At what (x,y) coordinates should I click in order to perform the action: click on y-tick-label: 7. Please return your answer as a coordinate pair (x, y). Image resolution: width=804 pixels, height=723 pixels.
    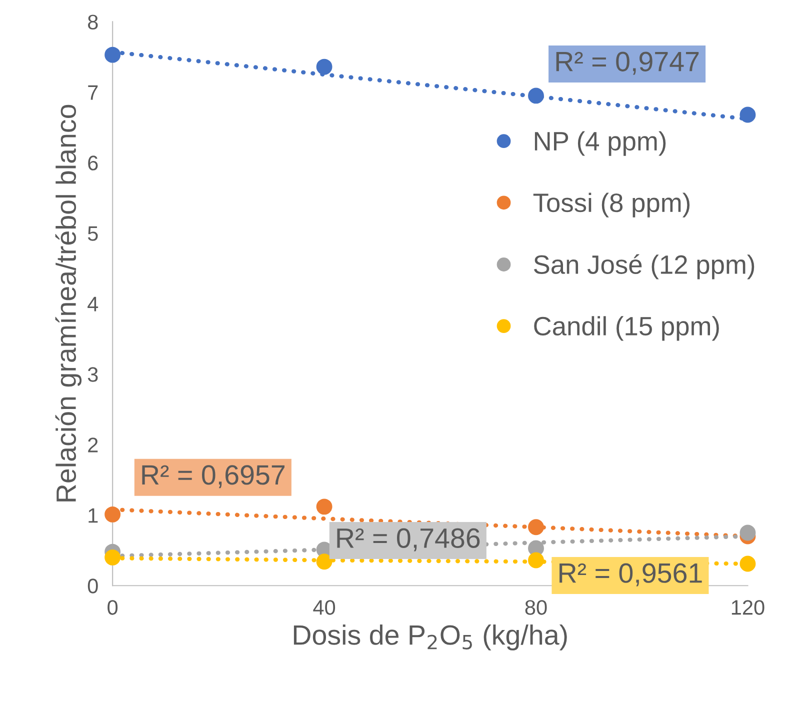
    Looking at the image, I should click on (93, 92).